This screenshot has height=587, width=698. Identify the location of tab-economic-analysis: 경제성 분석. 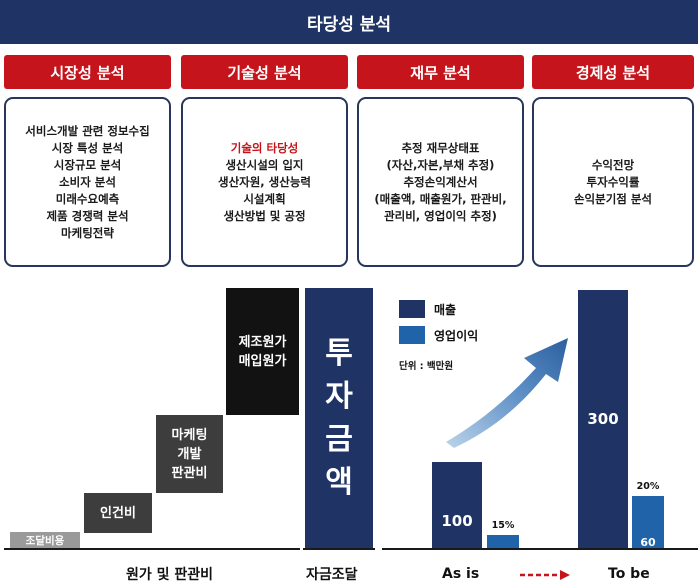
(613, 72).